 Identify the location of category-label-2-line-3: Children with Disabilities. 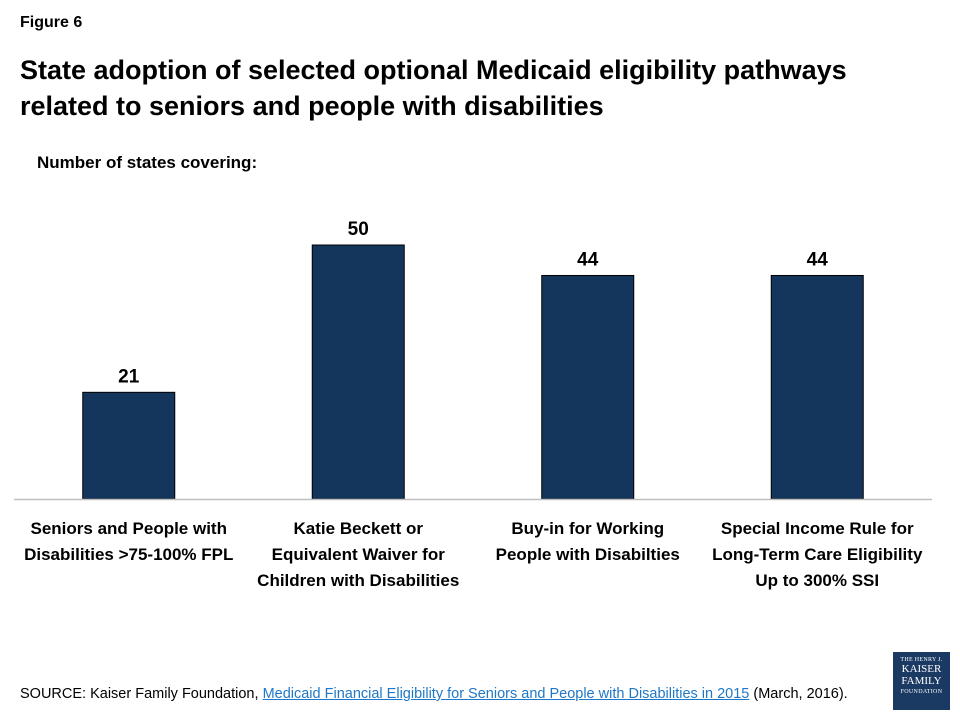
(358, 580).